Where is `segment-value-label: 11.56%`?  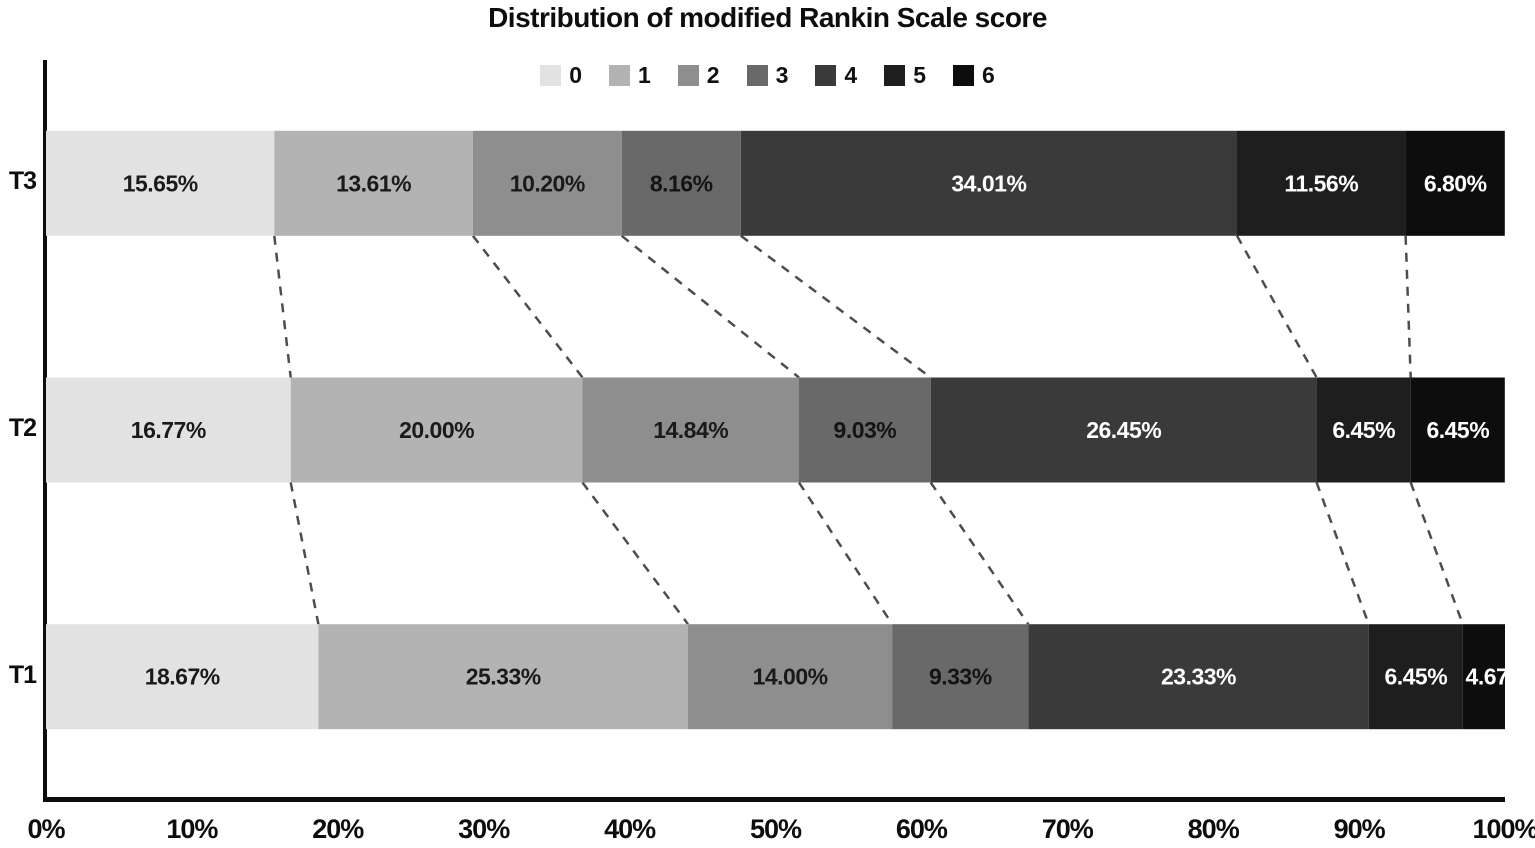
segment-value-label: 11.56% is located at coordinates (1321, 183).